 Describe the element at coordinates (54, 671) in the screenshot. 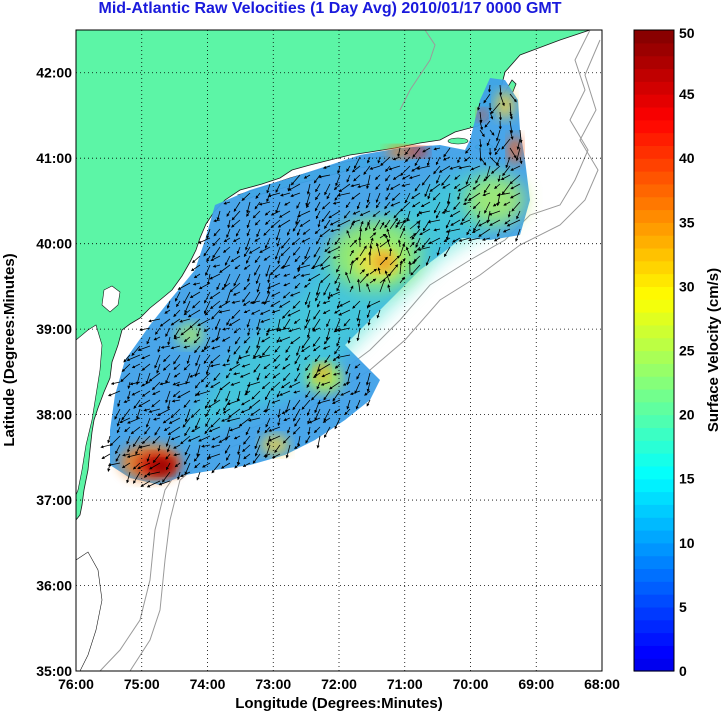

I see `lat-tick-label: 35:00` at that location.